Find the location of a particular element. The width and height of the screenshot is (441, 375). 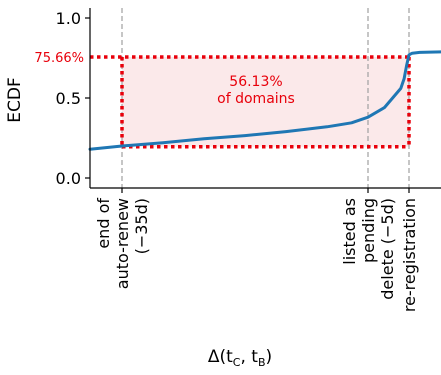

y-tick-label-2: 1.0 is located at coordinates (68, 18).